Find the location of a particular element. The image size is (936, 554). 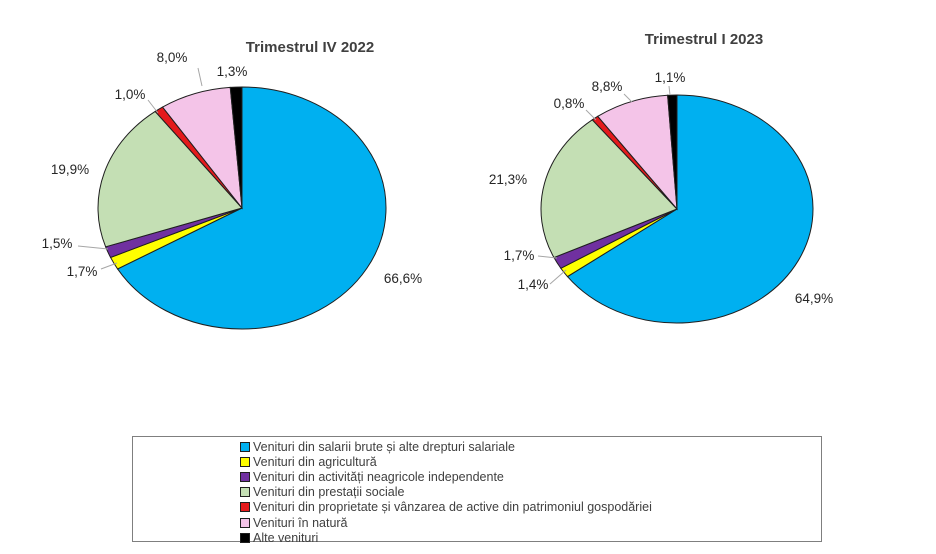

data-label: 8,0% is located at coordinates (172, 57).